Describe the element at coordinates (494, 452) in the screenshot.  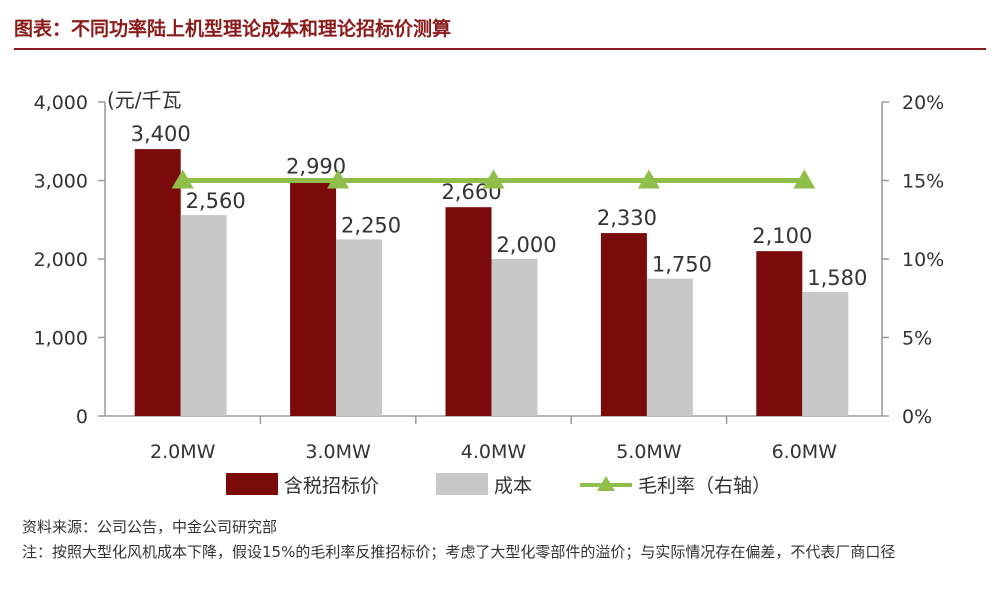
I see `x-tick-label: 4.0MW` at that location.